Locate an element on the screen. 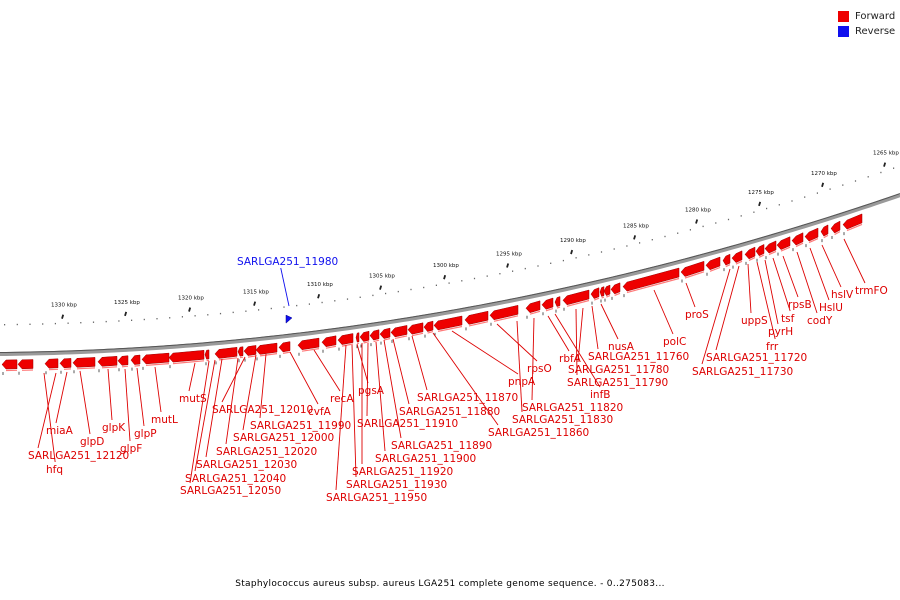 This screenshot has height=600, width=900. gene-label-sarlga251-11860: SARLGA251_11860 is located at coordinates (538, 433).